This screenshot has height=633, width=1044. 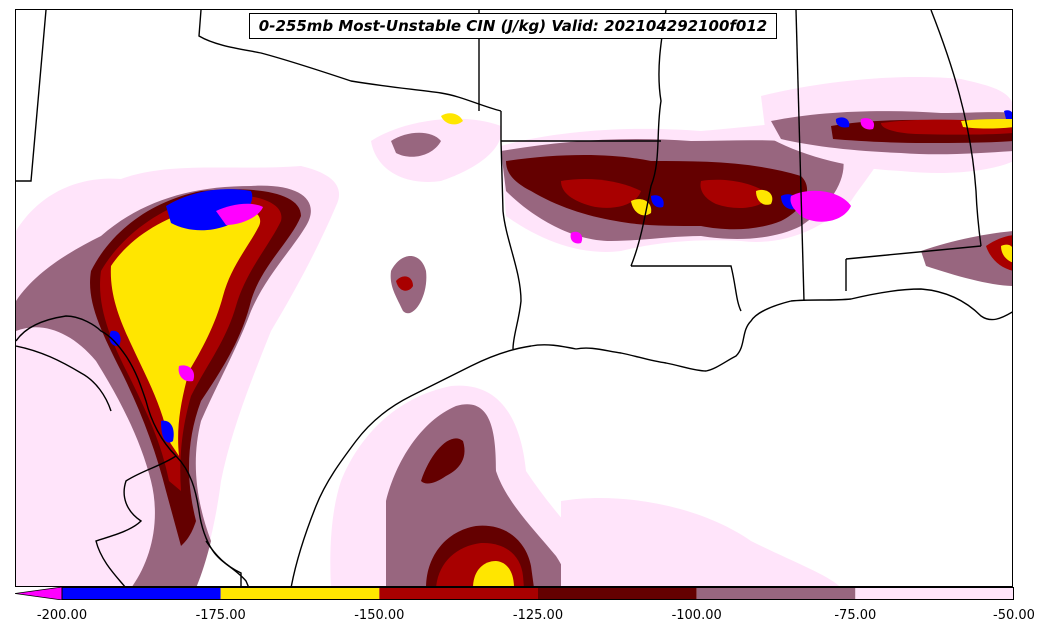 I want to click on colorbar-tick-label: -100.00, so click(x=696, y=615).